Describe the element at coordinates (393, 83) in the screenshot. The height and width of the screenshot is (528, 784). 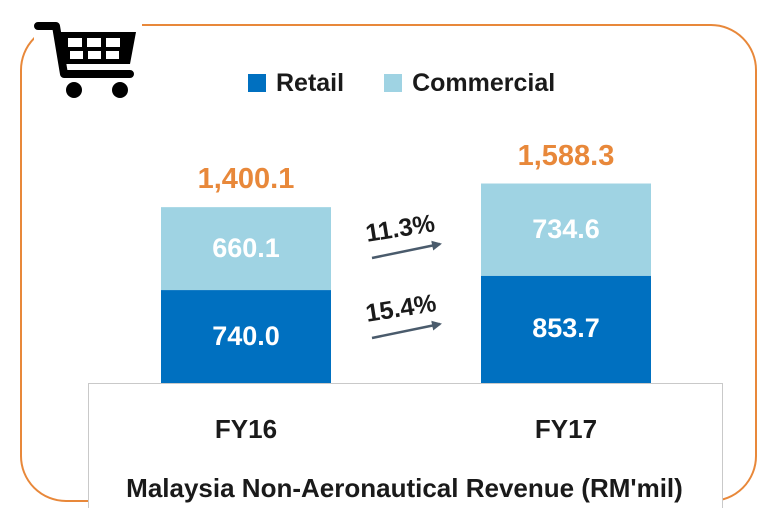
I see `legend-swatch-commercial` at that location.